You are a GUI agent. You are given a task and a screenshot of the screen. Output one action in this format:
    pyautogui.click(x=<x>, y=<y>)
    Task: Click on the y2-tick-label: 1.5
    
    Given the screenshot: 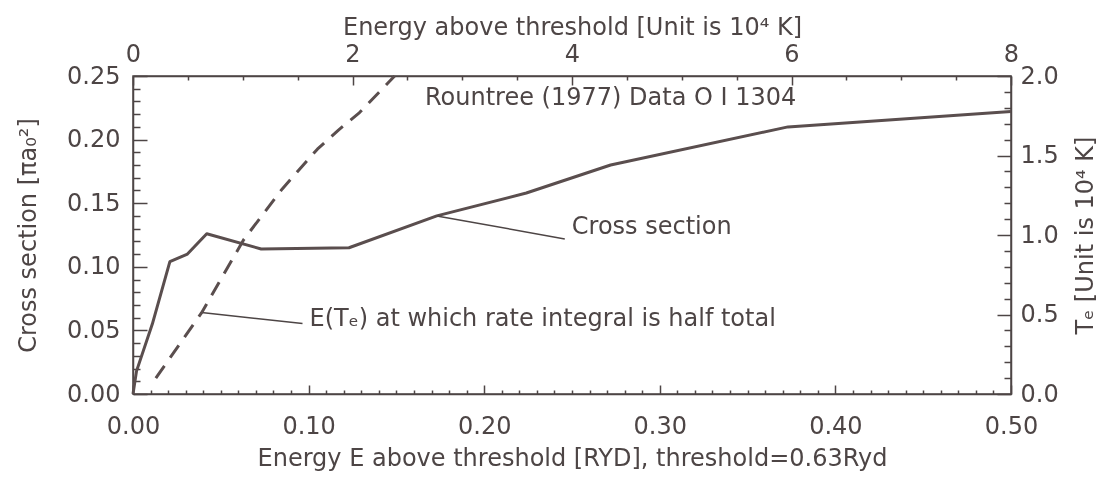 What is the action you would take?
    pyautogui.click(x=1039, y=155)
    